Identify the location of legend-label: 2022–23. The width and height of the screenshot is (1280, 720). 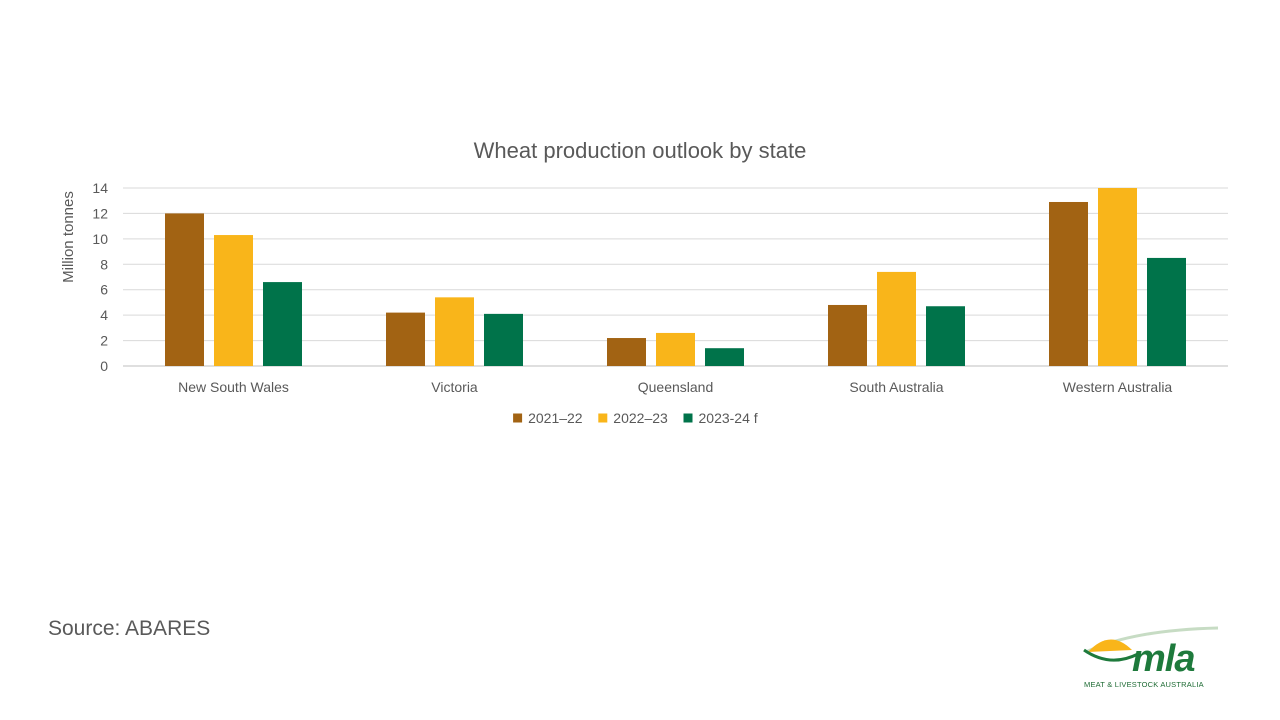
(640, 418).